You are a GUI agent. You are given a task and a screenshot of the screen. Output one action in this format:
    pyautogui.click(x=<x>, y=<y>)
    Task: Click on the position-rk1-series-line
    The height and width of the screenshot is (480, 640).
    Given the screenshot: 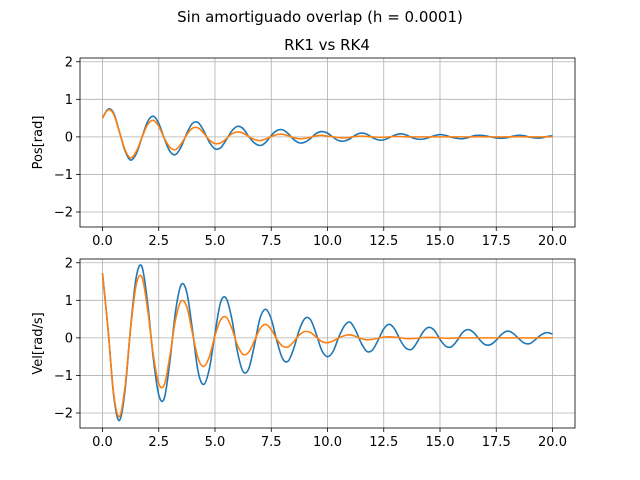 What is the action you would take?
    pyautogui.click(x=327, y=134)
    